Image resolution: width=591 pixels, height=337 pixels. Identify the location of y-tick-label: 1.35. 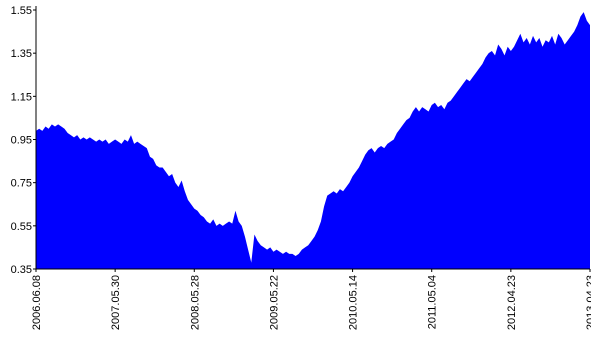
(21, 54).